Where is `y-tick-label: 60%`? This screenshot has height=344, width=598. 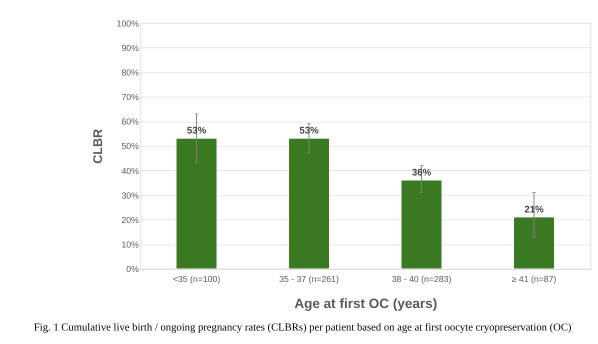 y-tick-label: 60% is located at coordinates (130, 121).